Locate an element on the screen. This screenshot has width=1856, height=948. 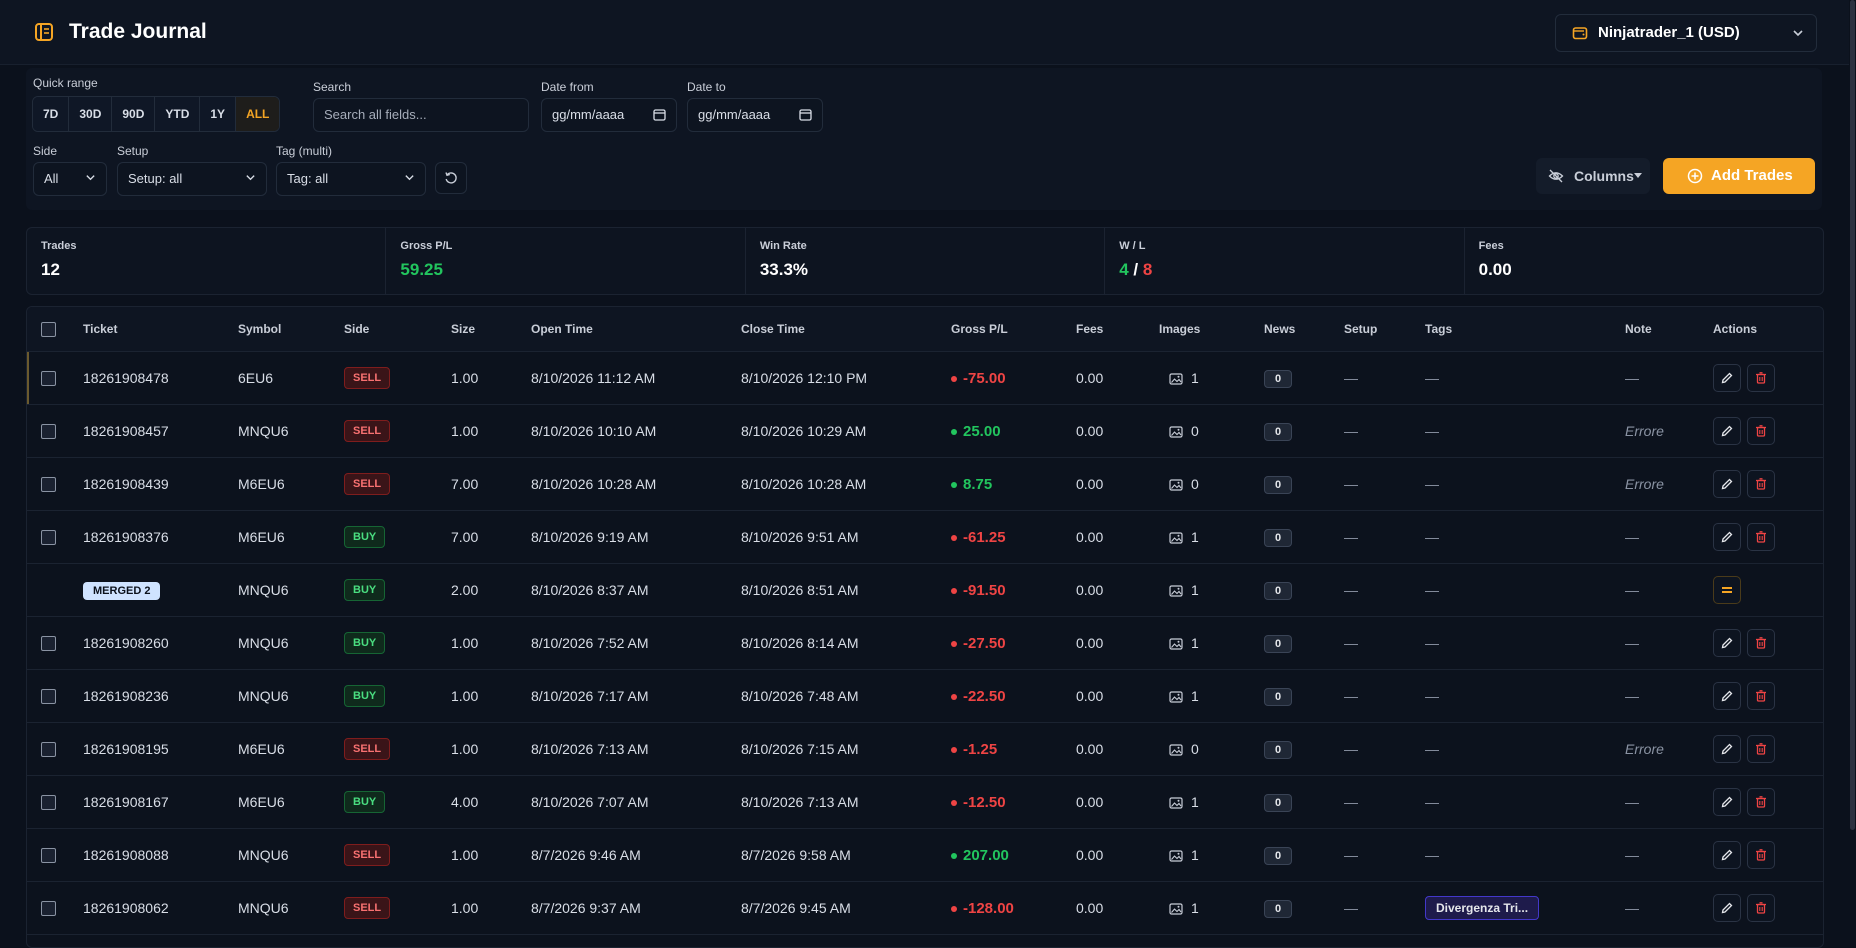
reset-filters-button is located at coordinates (451, 178).